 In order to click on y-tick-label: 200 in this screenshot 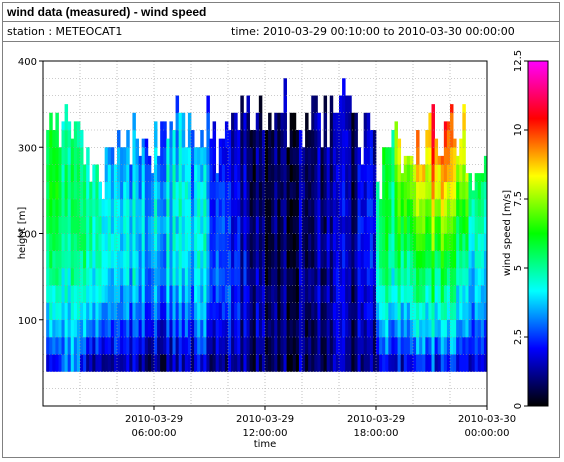, I will do `click(27, 235)`.